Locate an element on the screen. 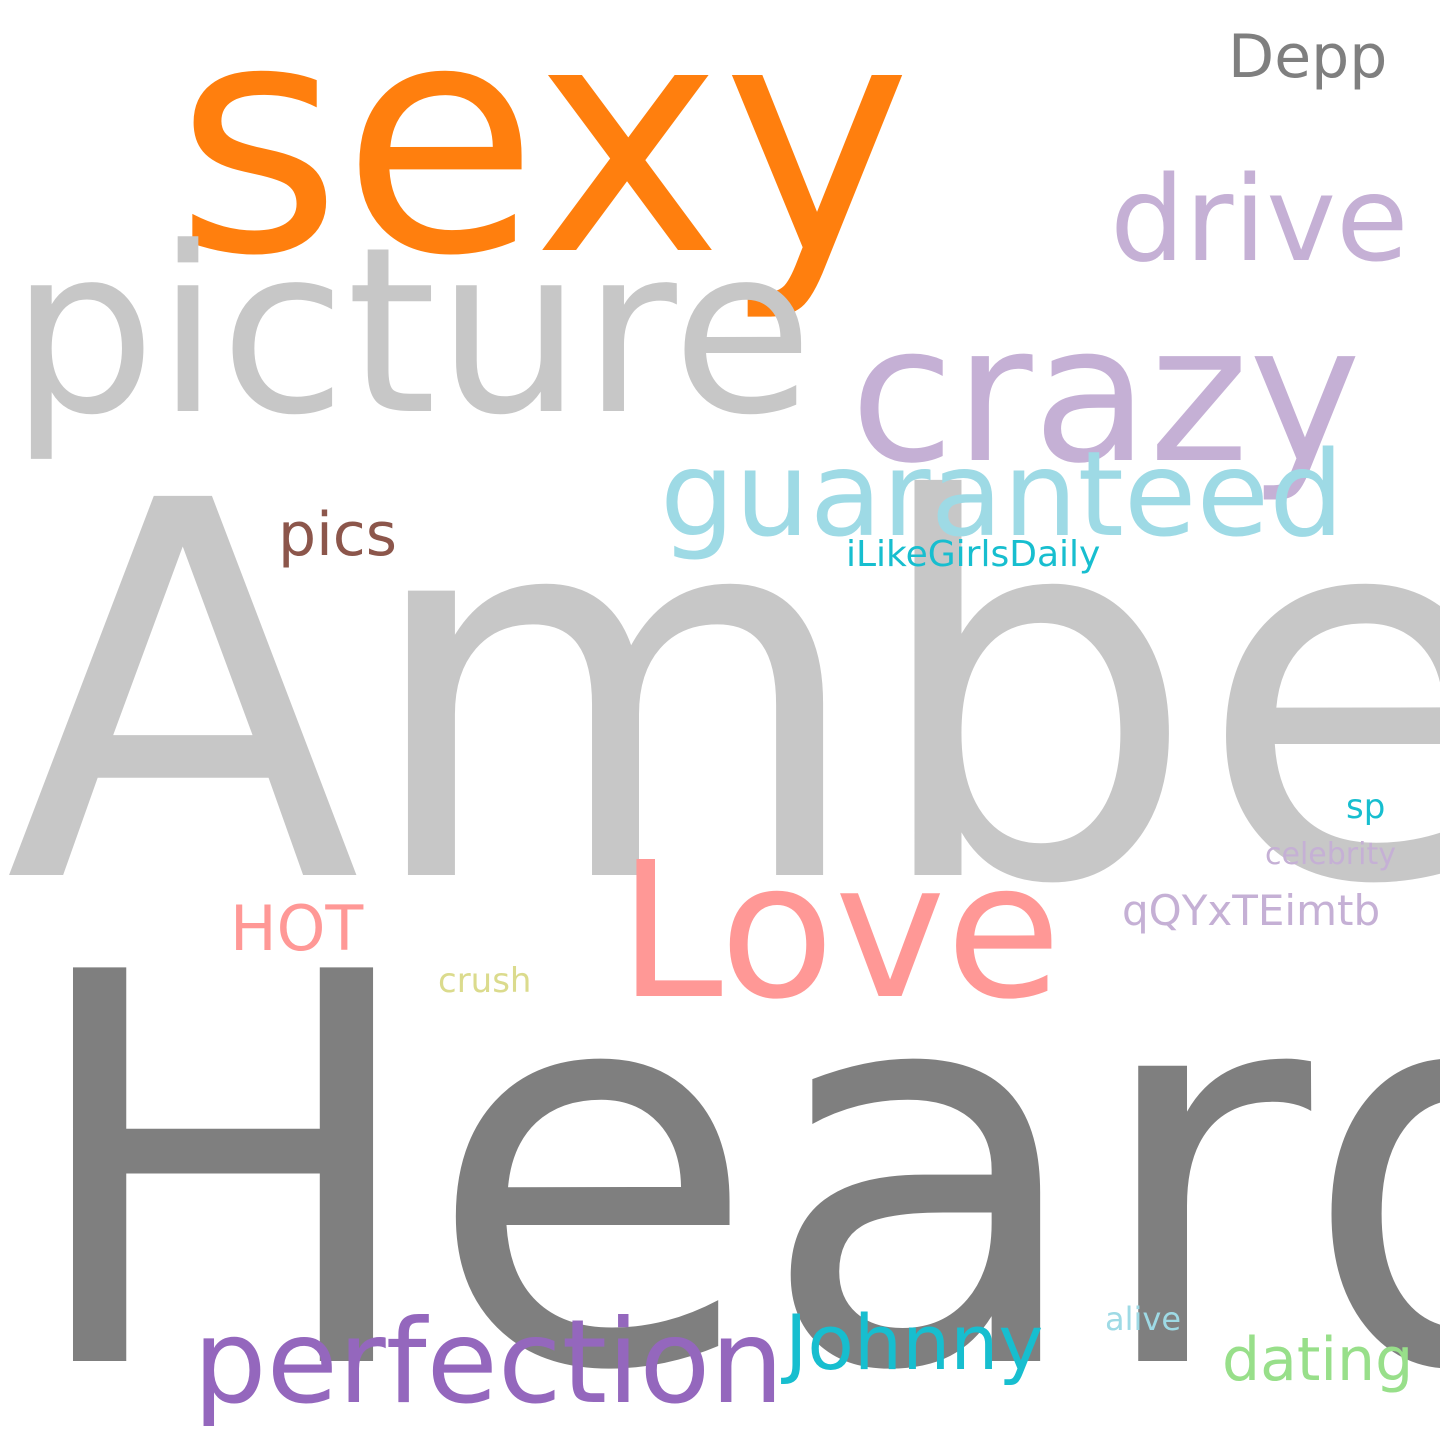 This screenshot has width=1440, height=1440. word-crush: crush is located at coordinates (485, 981).